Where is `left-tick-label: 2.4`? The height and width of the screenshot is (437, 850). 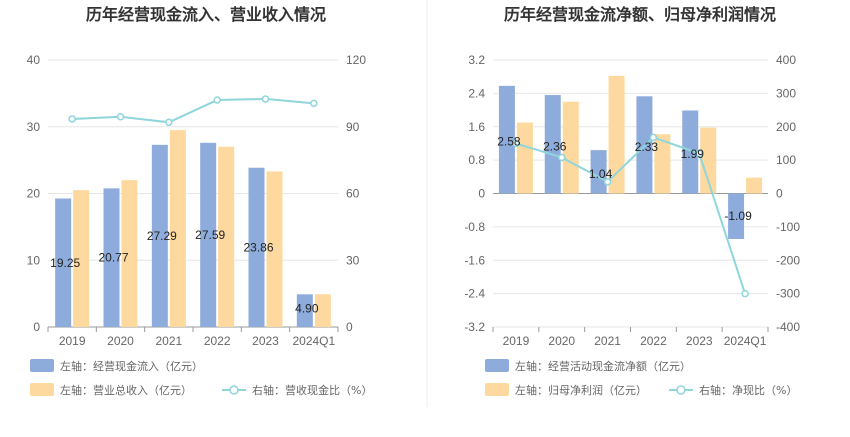
left-tick-label: 2.4 is located at coordinates (476, 93).